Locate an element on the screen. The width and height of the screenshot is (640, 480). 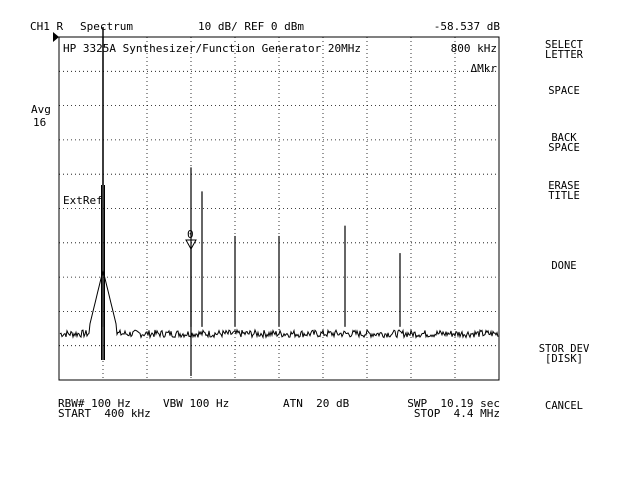
avg-count: 16 is located at coordinates (40, 122).